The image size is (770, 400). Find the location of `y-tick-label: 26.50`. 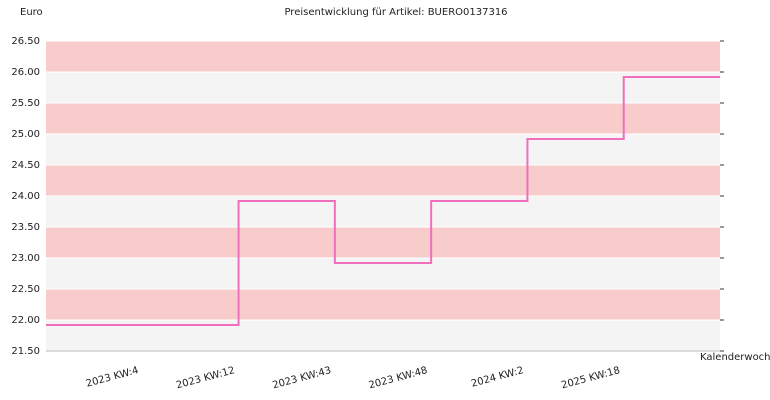

y-tick-label: 26.50 is located at coordinates (25, 41).